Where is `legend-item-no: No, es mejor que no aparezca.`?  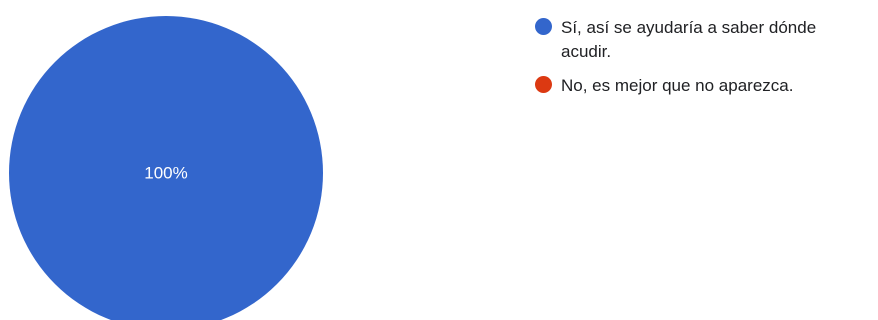
legend-item-no: No, es mejor que no aparezca. is located at coordinates (702, 86).